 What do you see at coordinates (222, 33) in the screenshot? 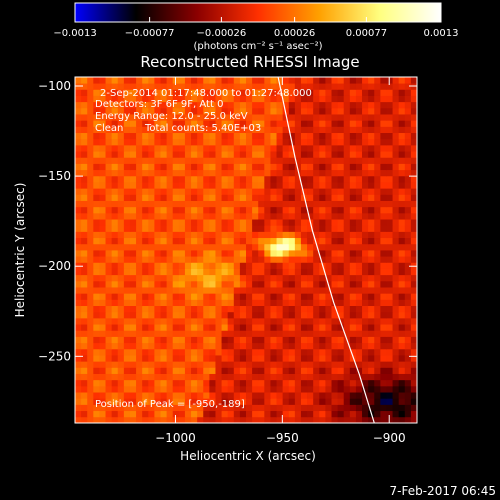
I see `colorbar-tick-label: −0.00026` at bounding box center [222, 33].